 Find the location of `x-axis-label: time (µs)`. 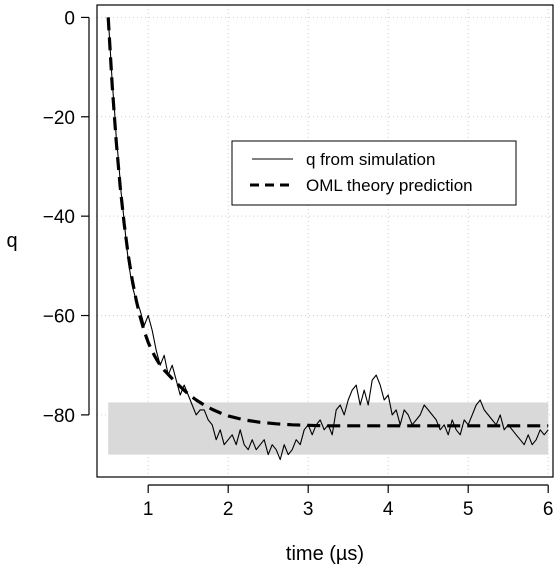

x-axis-label: time (µs) is located at coordinates (325, 554).